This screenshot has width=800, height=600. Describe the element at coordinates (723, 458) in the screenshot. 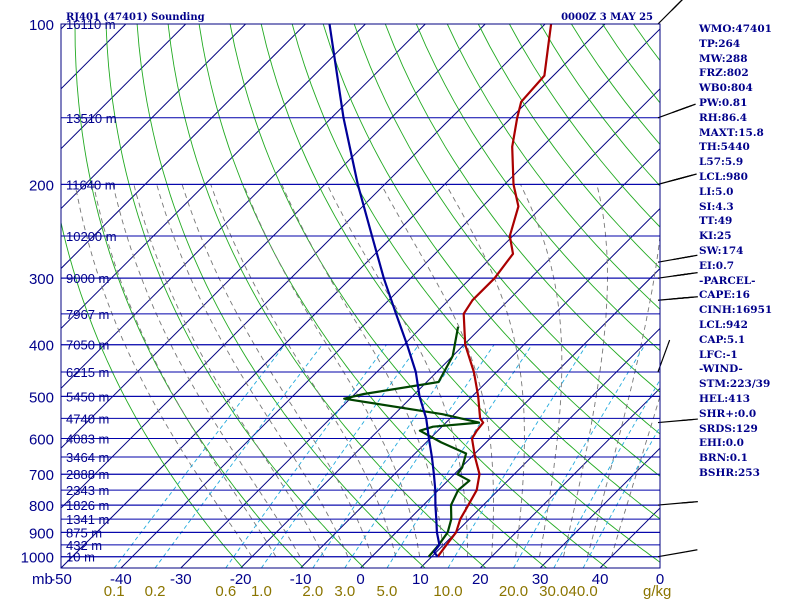

I see `sounding-index-item: BRN:0.1` at that location.